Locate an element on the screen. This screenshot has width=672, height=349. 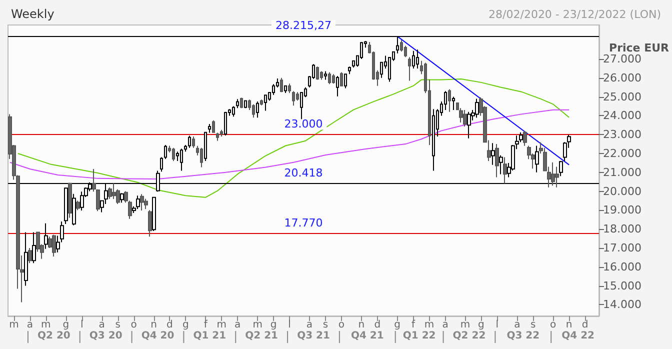
y-tick-label: 24.000 is located at coordinates (622, 115).